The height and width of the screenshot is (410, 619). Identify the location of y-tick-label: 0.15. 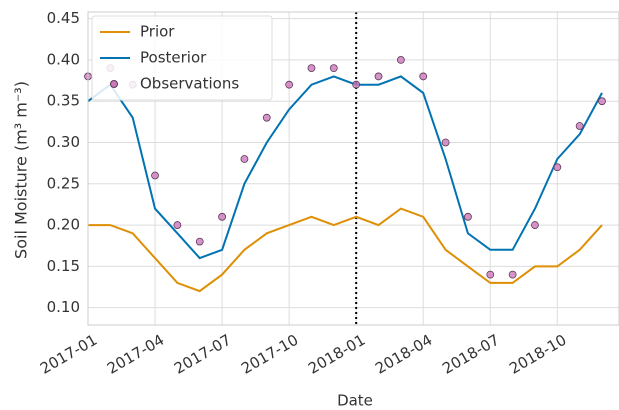
(63, 266).